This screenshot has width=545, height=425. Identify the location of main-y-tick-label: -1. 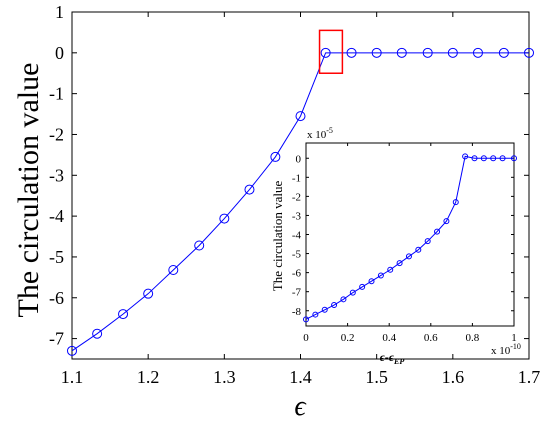
(56, 94).